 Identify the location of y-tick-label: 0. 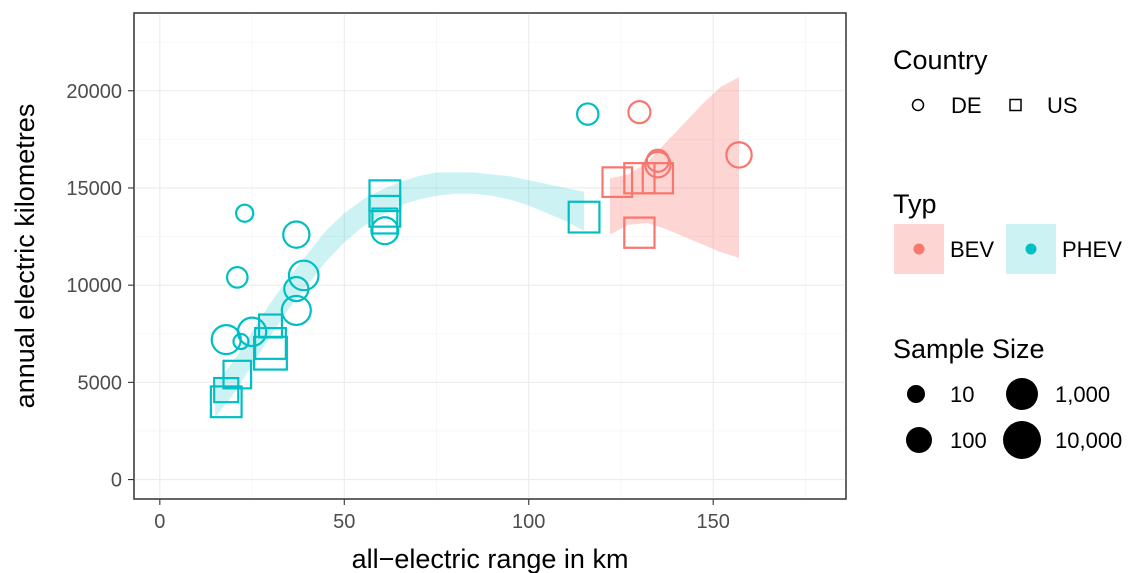
(116, 481).